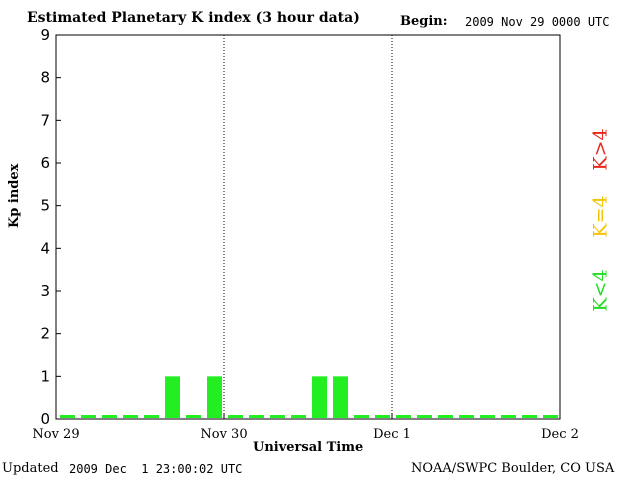  What do you see at coordinates (45, 291) in the screenshot?
I see `y-tick-label: 3` at bounding box center [45, 291].